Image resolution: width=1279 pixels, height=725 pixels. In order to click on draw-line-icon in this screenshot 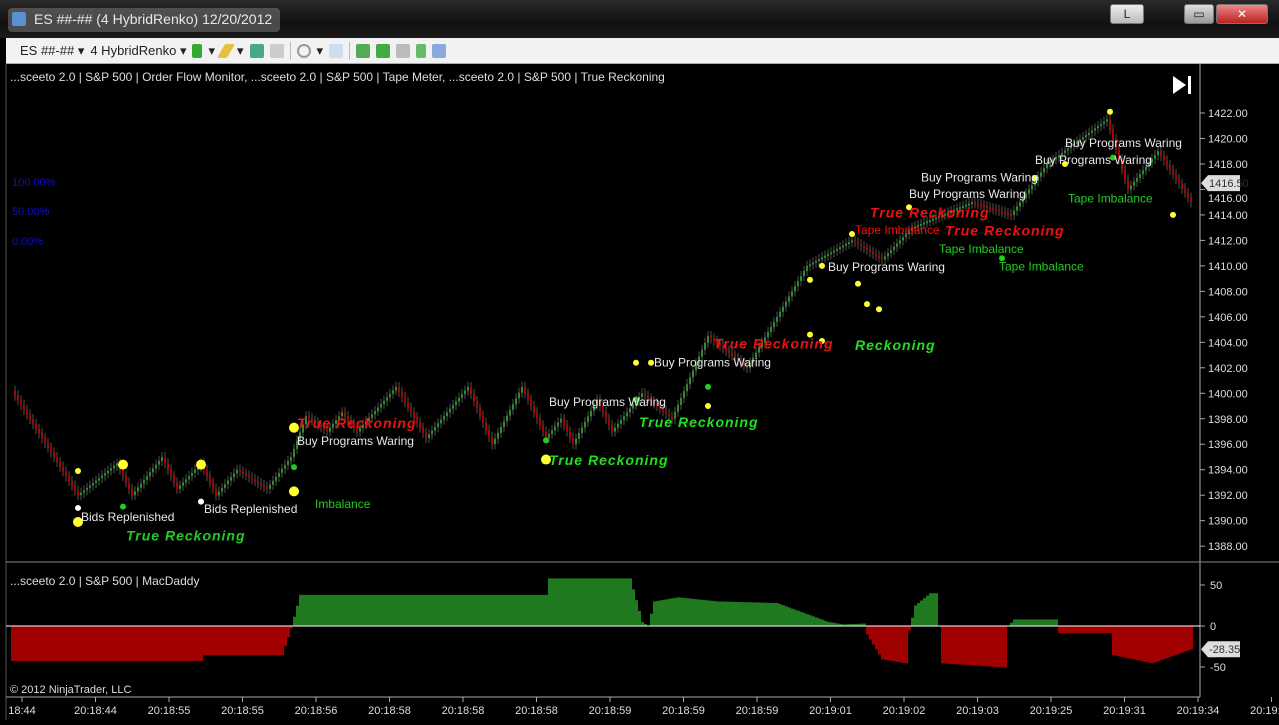, I will do `click(256, 50)`.